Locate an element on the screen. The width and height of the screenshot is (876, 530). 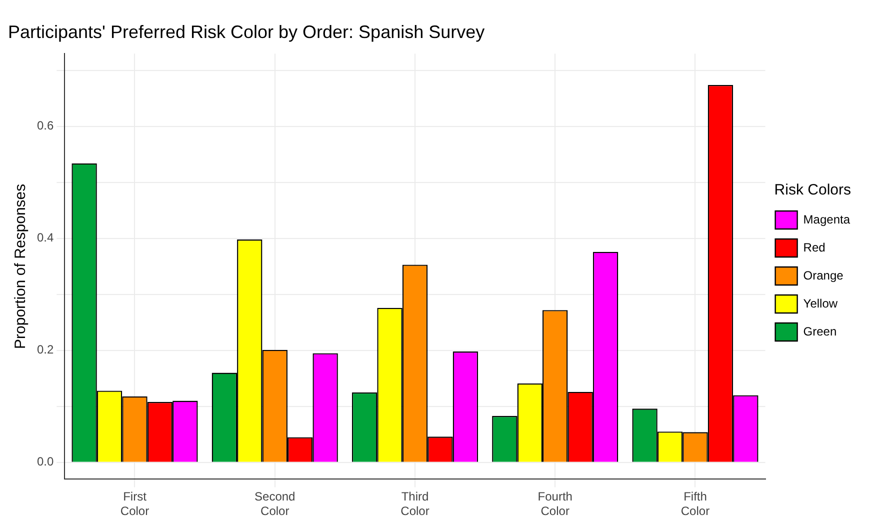
y-tick-label: 0.6 is located at coordinates (45, 125).